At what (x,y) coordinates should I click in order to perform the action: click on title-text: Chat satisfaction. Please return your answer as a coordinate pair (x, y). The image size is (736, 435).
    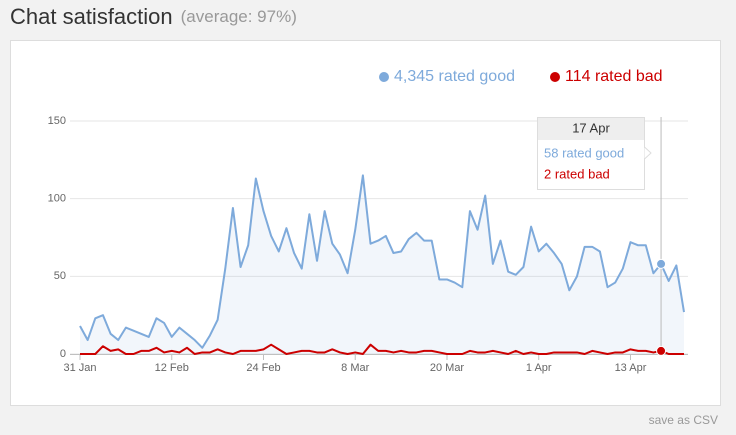
    Looking at the image, I should click on (91, 16).